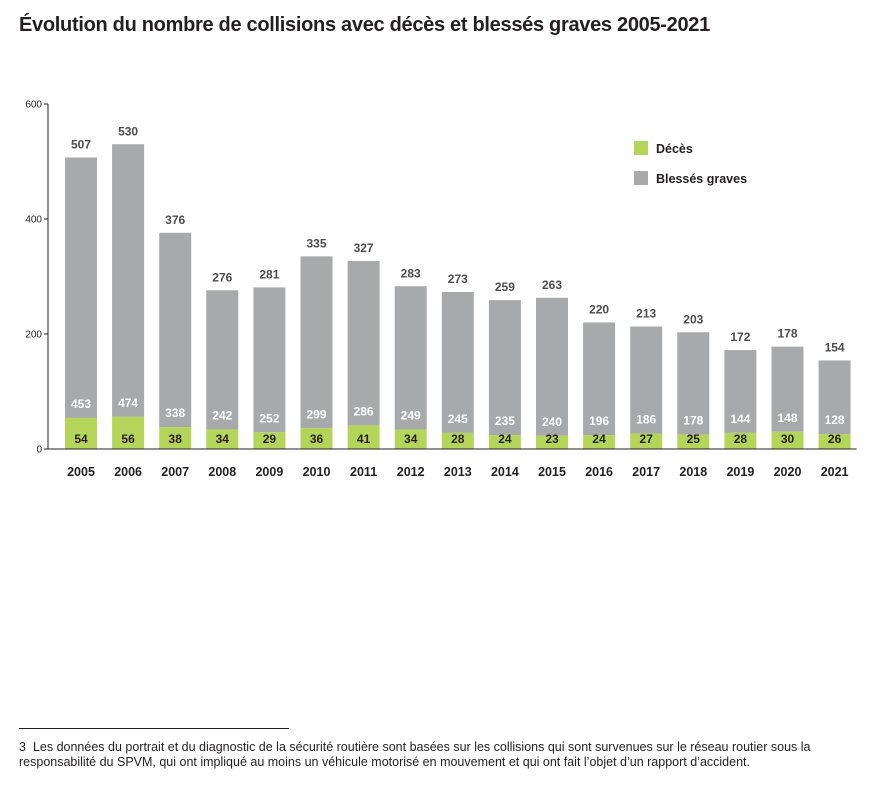 Image resolution: width=880 pixels, height=791 pixels. I want to click on total-label: 283, so click(411, 273).